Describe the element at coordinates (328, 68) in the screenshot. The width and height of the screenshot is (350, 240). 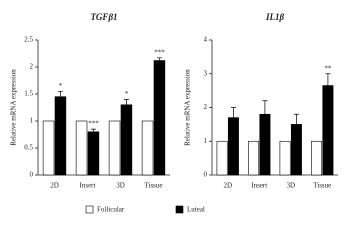
I see `significance-label: **` at that location.